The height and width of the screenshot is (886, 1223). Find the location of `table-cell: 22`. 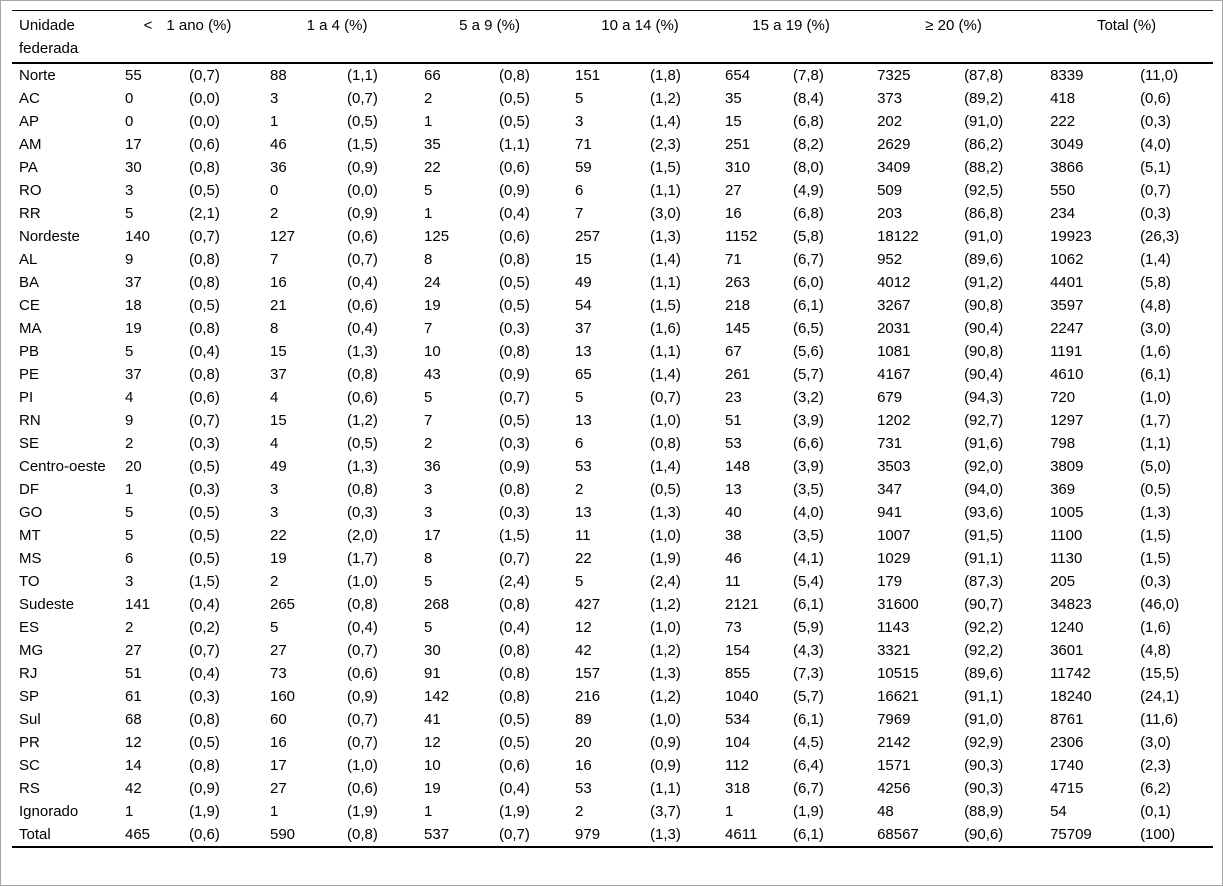

table-cell: 22 is located at coordinates (432, 167).